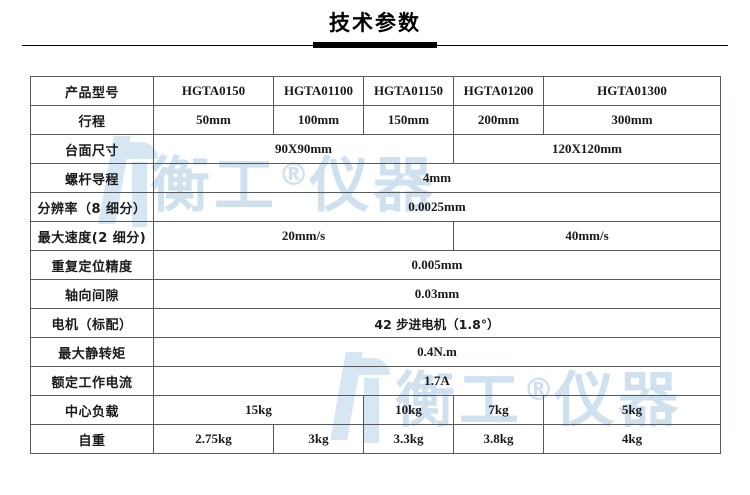 The width and height of the screenshot is (750, 495). I want to click on title-accent-bar, so click(375, 45).